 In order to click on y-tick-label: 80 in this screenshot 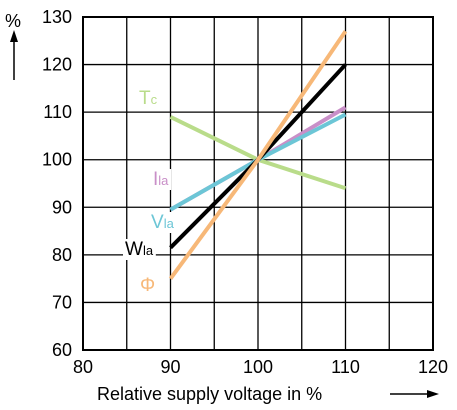, I will do `click(62, 255)`.